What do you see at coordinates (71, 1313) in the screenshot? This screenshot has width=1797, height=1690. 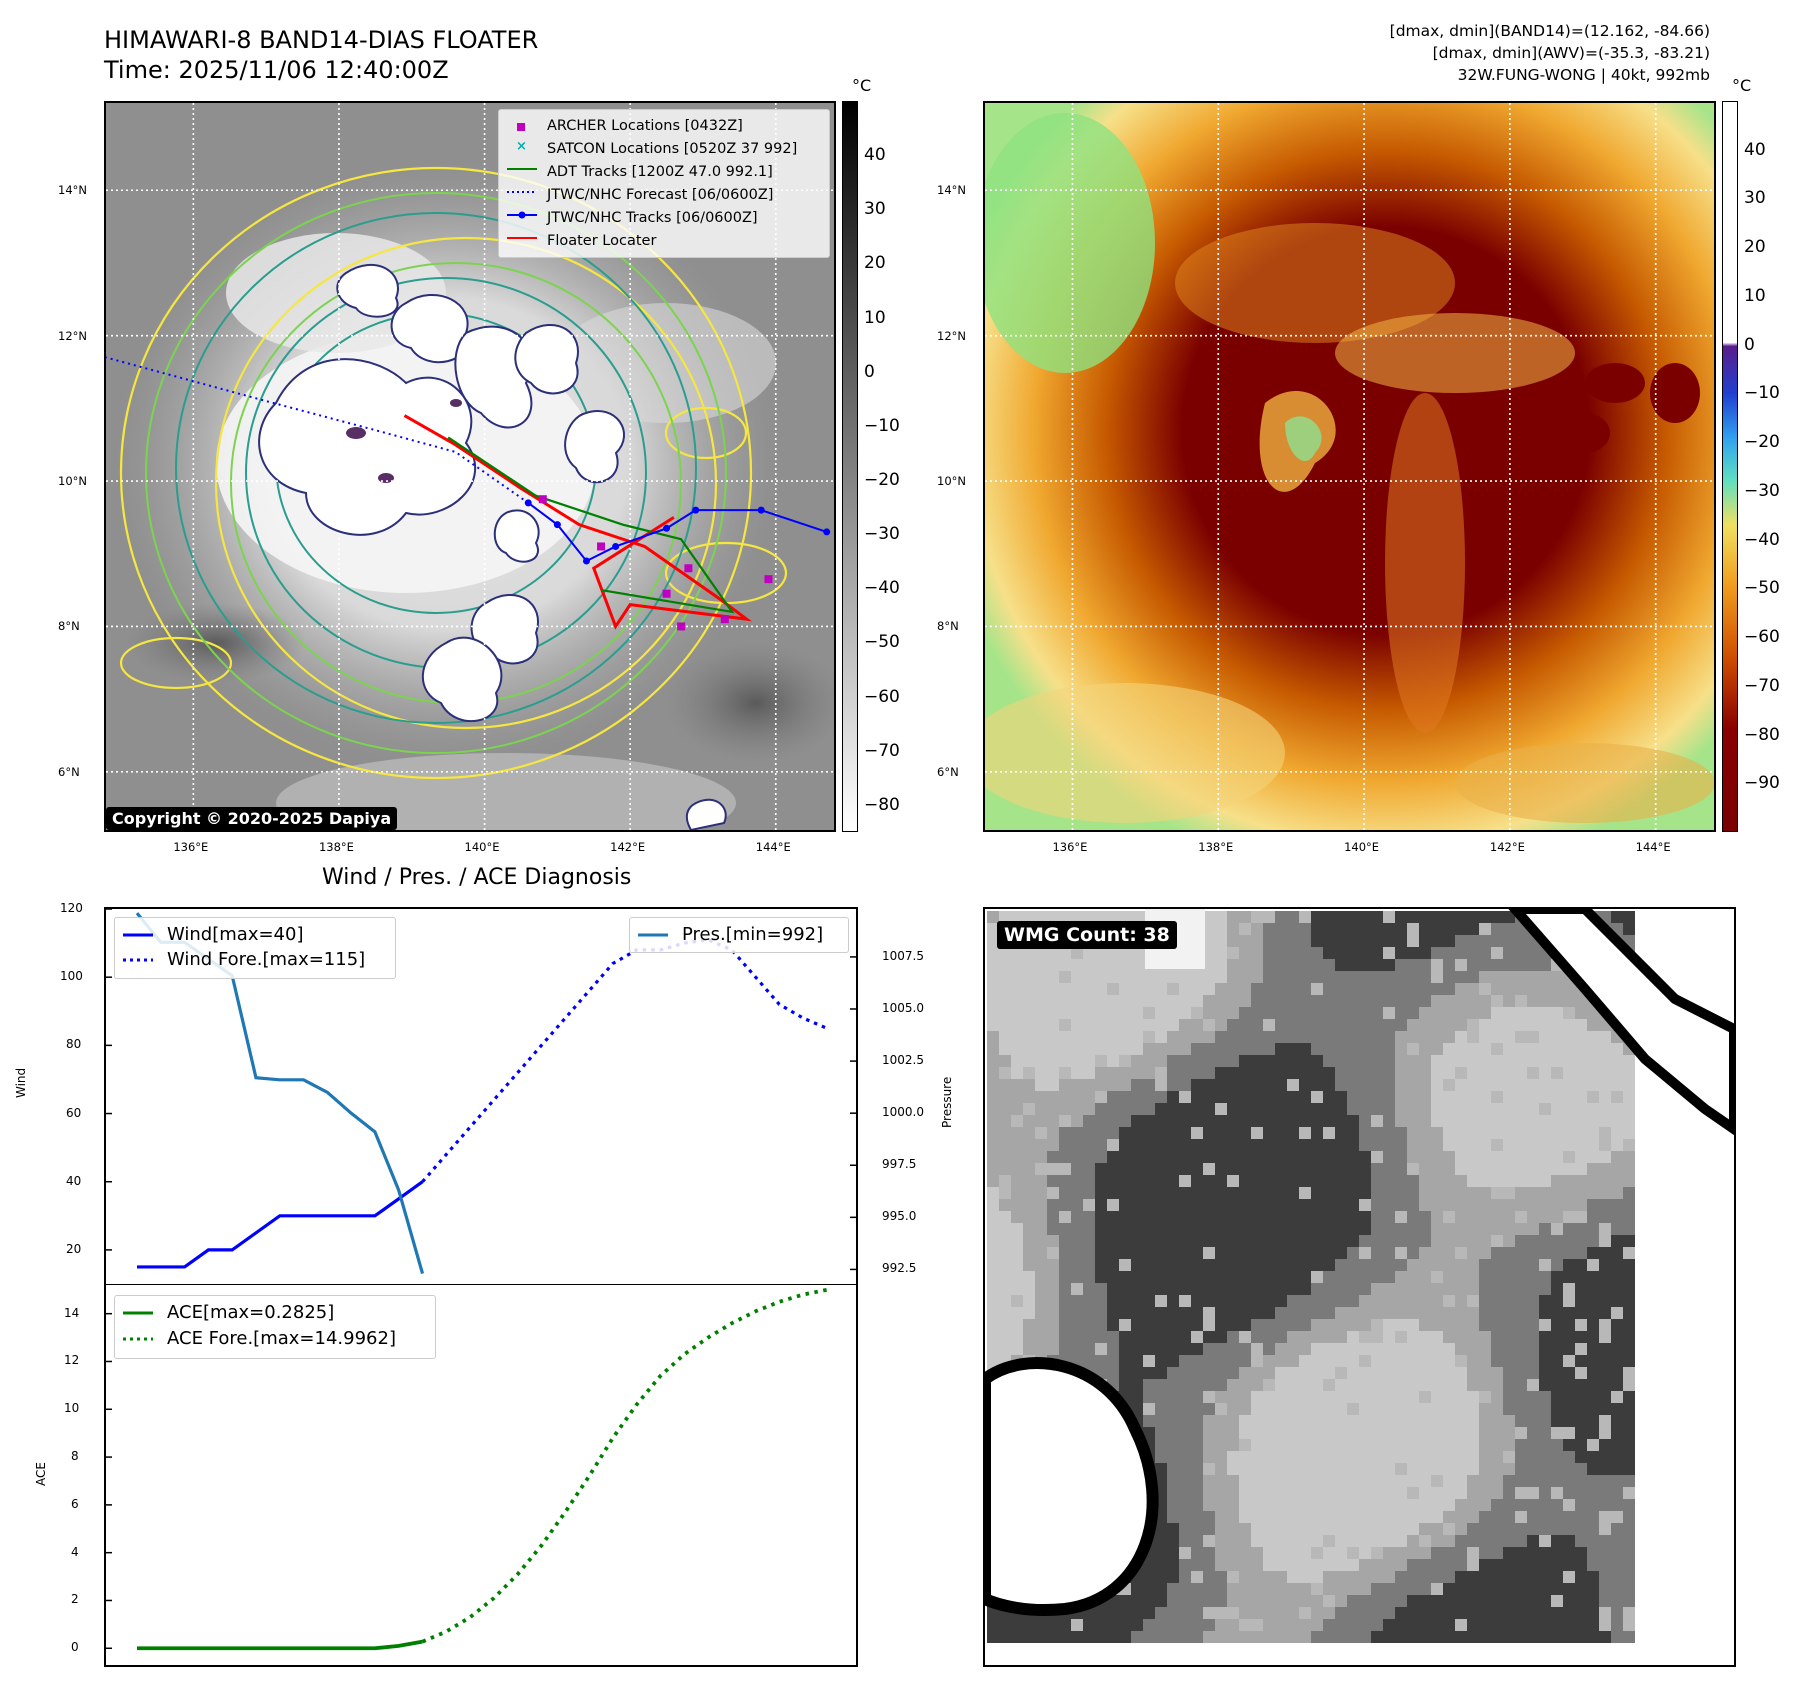 I see `ace-tick-label: 14` at bounding box center [71, 1313].